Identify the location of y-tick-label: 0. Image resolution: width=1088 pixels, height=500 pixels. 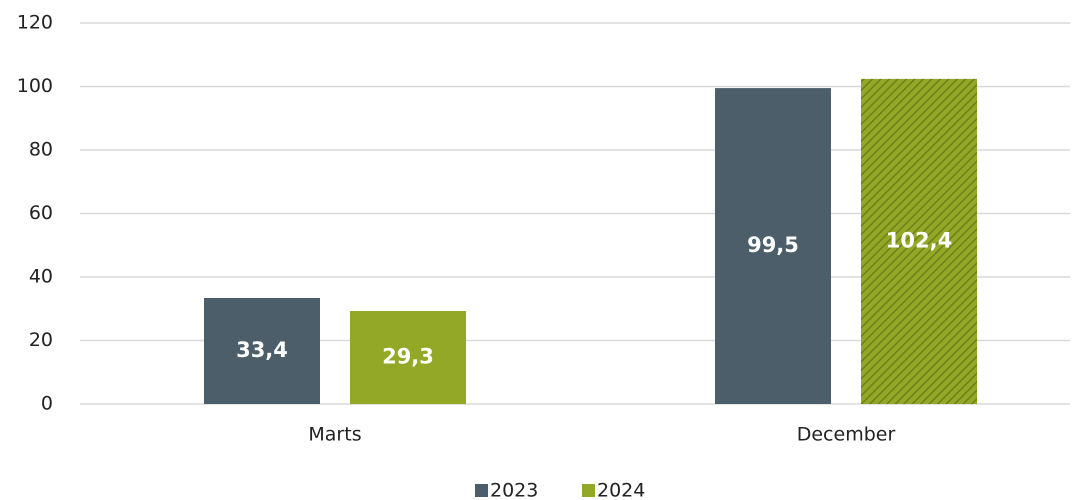
(47, 404).